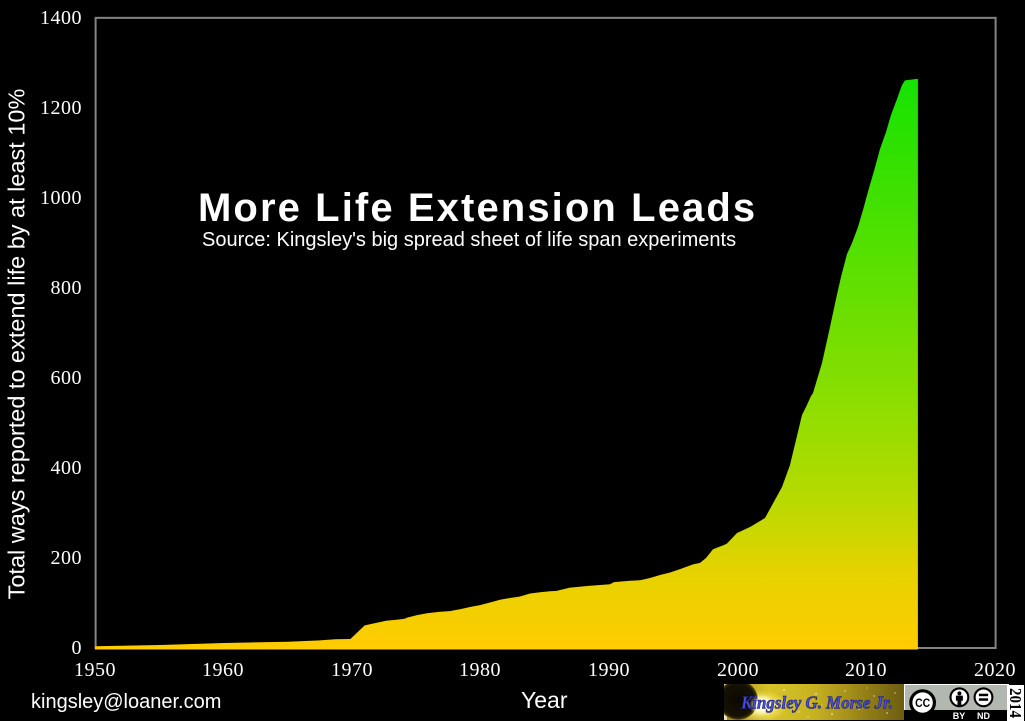  Describe the element at coordinates (922, 703) in the screenshot. I see `svg-text: CC` at that location.